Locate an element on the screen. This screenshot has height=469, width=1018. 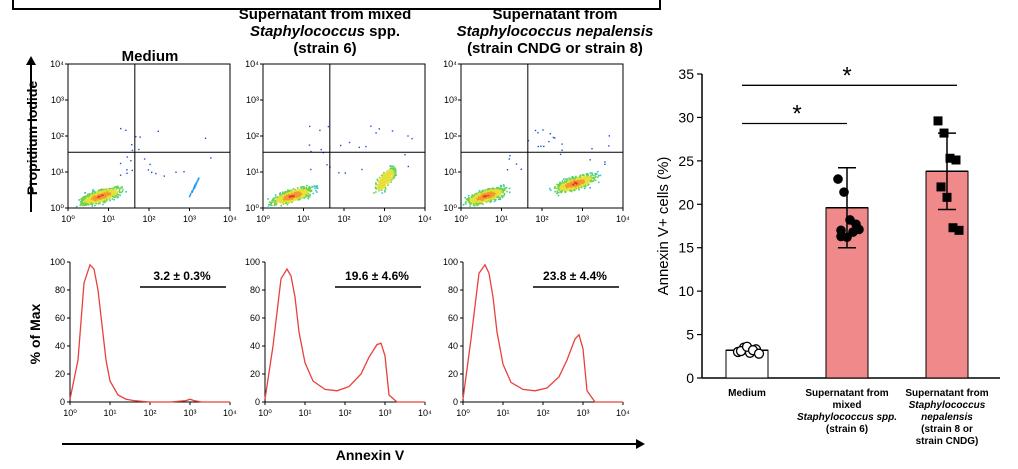
flow-plot-mixed: 10⁰ 10¹ 10² 10³ 10⁴ 10⁰ 10¹ 10² 10³ 10⁴ is located at coordinates (338, 141).